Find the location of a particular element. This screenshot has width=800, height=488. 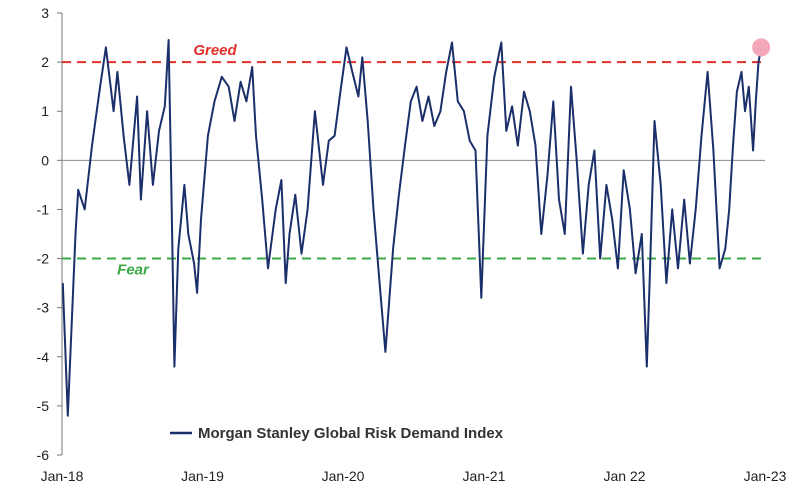

latest-point-highlight is located at coordinates (761, 47).